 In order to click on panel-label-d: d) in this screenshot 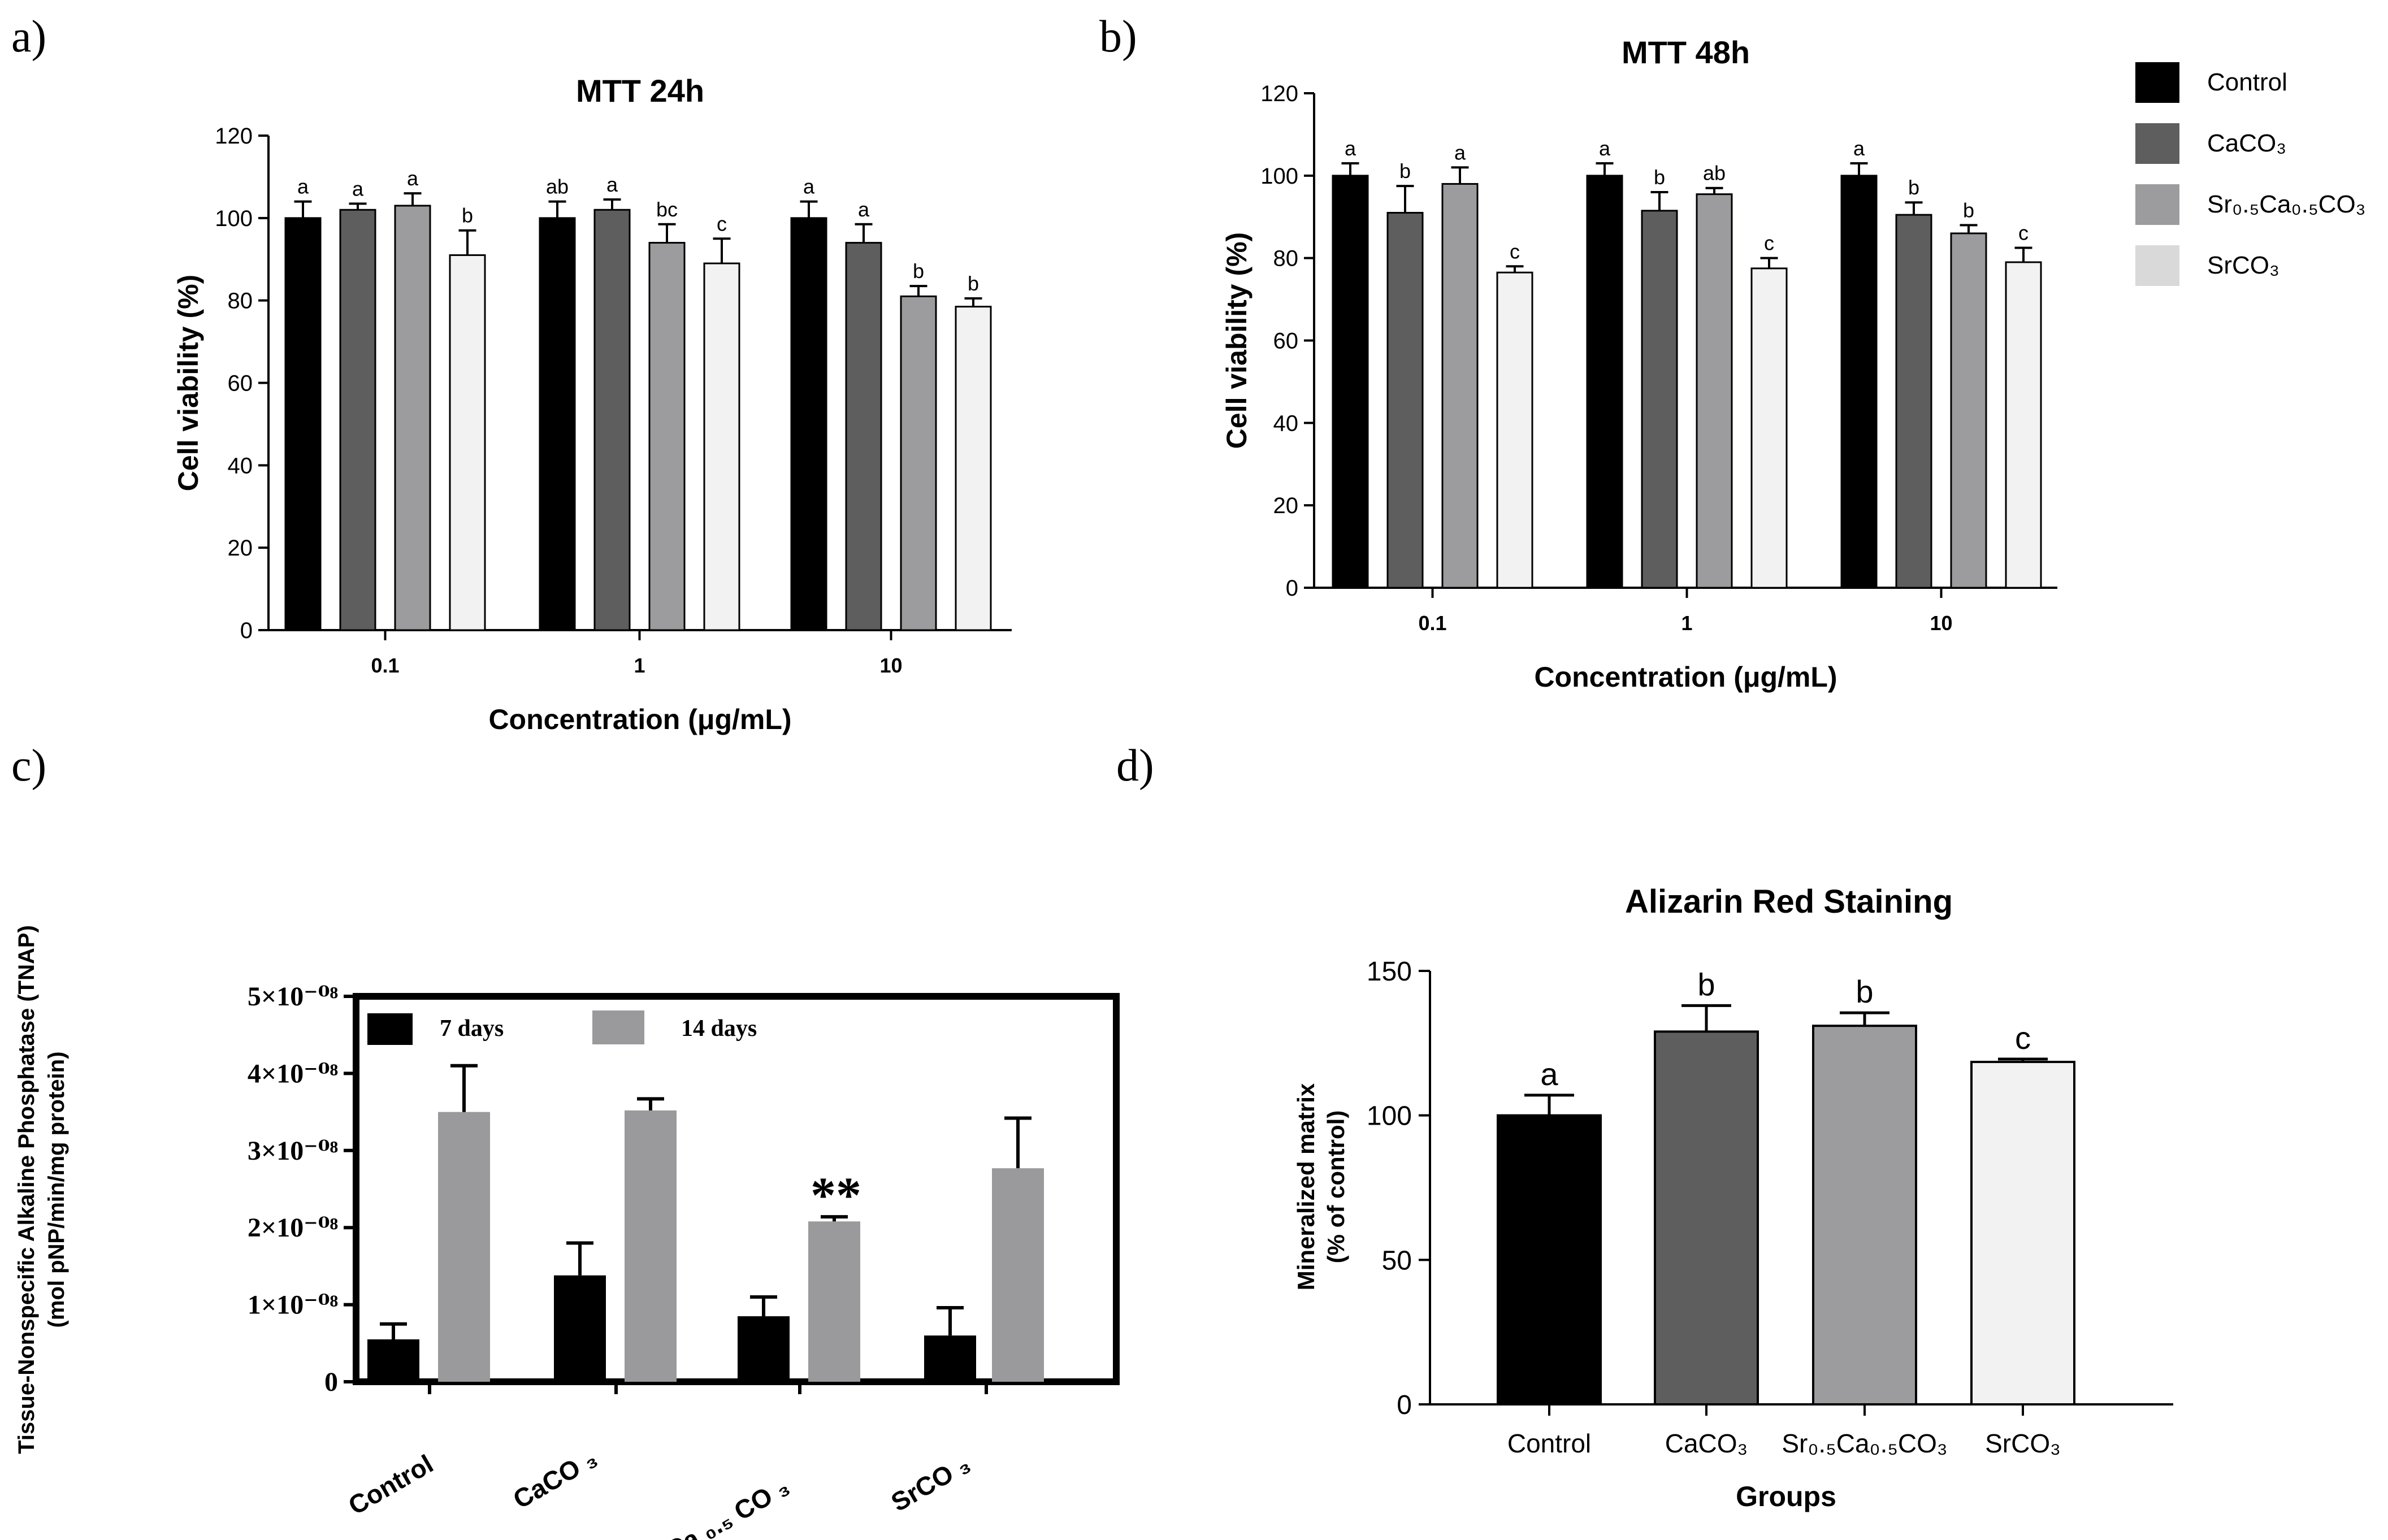, I will do `click(1135, 766)`.